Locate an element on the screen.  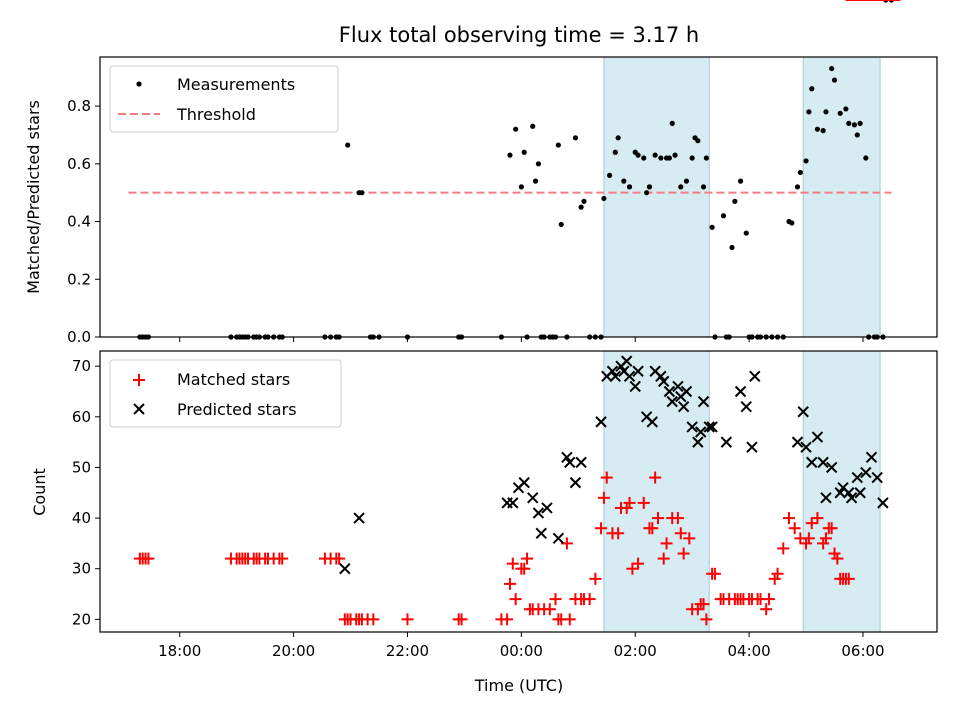
count-panel-y-tick-label: 30 is located at coordinates (81, 569).